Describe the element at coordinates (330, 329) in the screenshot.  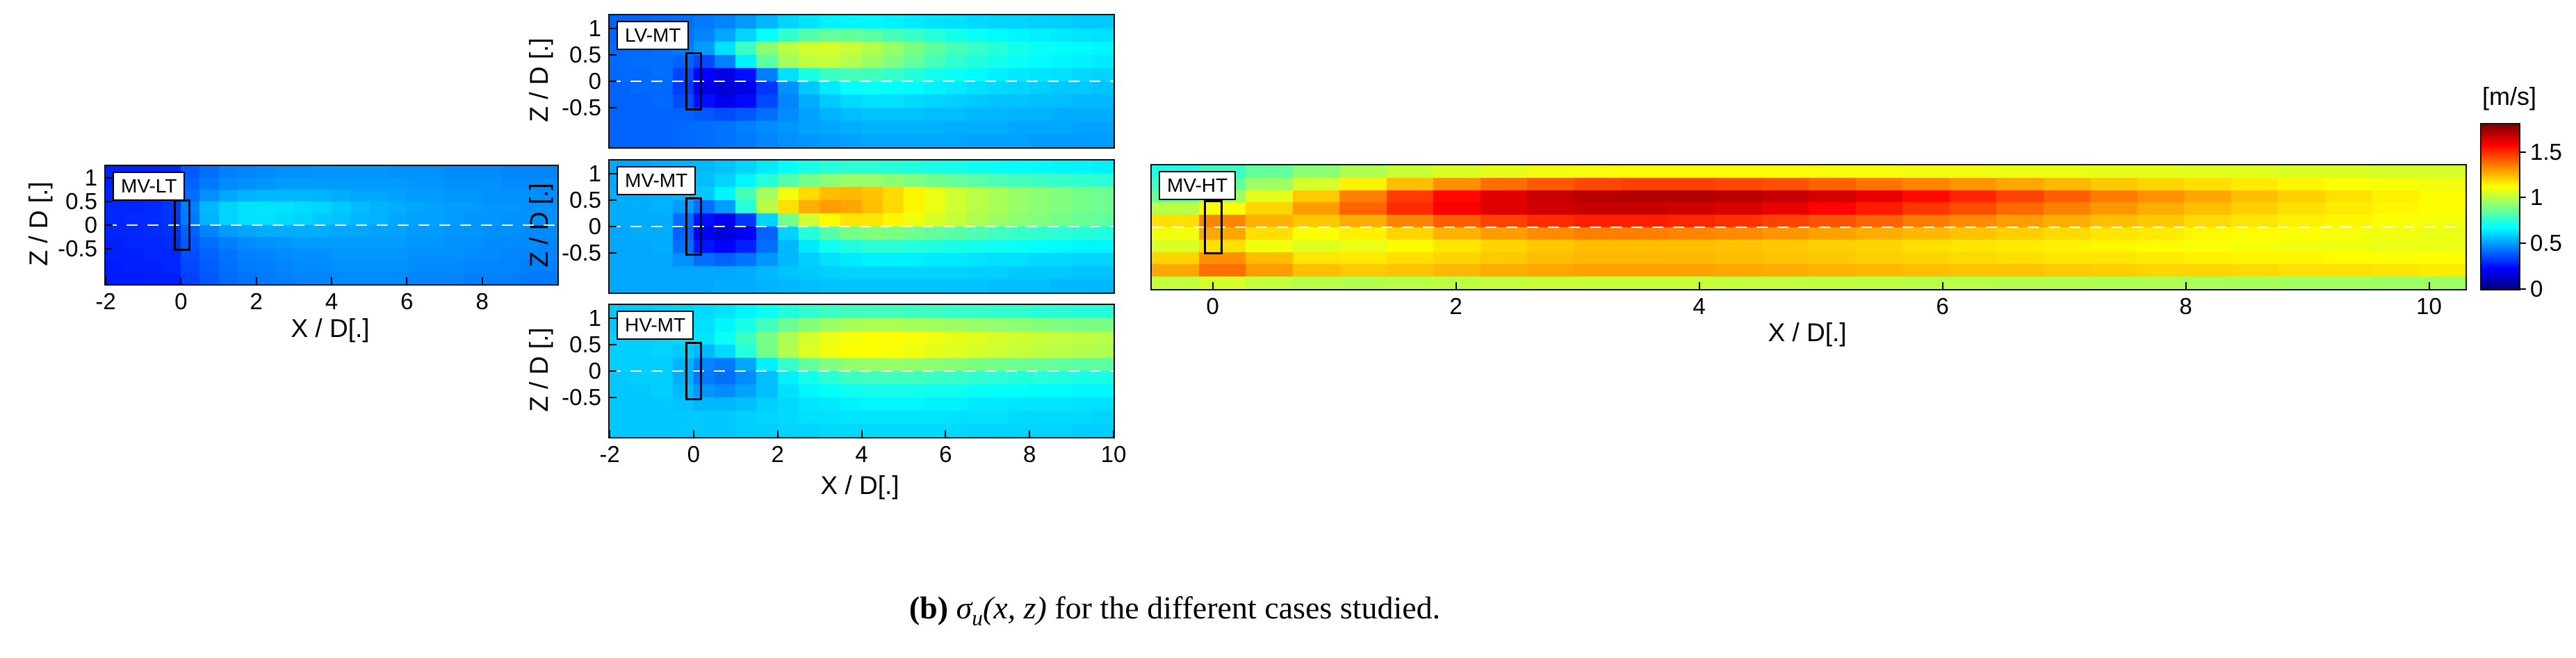
I see `x-axis-label-mv-lt: X / D[.]` at that location.